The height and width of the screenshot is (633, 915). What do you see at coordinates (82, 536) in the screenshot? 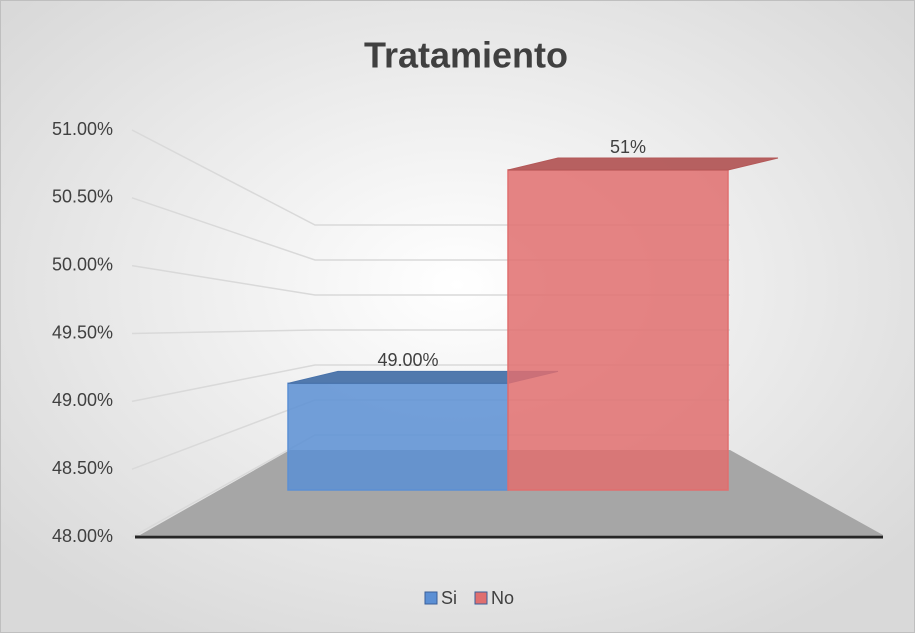
I see `y-tick-label: 48.00%` at bounding box center [82, 536].